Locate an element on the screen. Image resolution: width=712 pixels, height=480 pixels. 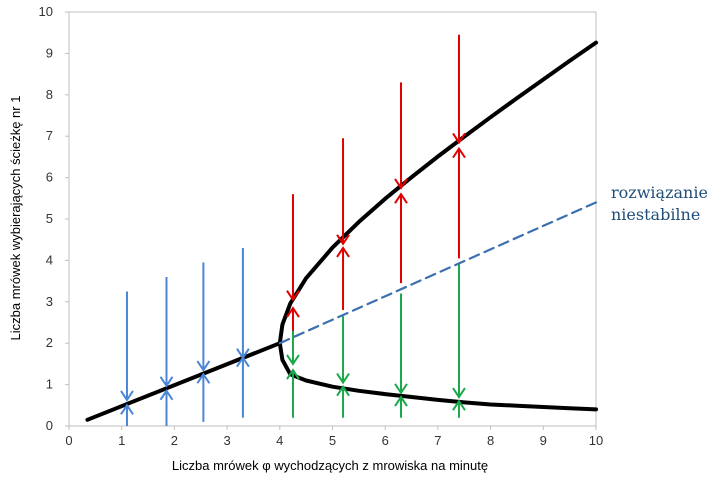
y-tick-label: 7 is located at coordinates (49, 135).